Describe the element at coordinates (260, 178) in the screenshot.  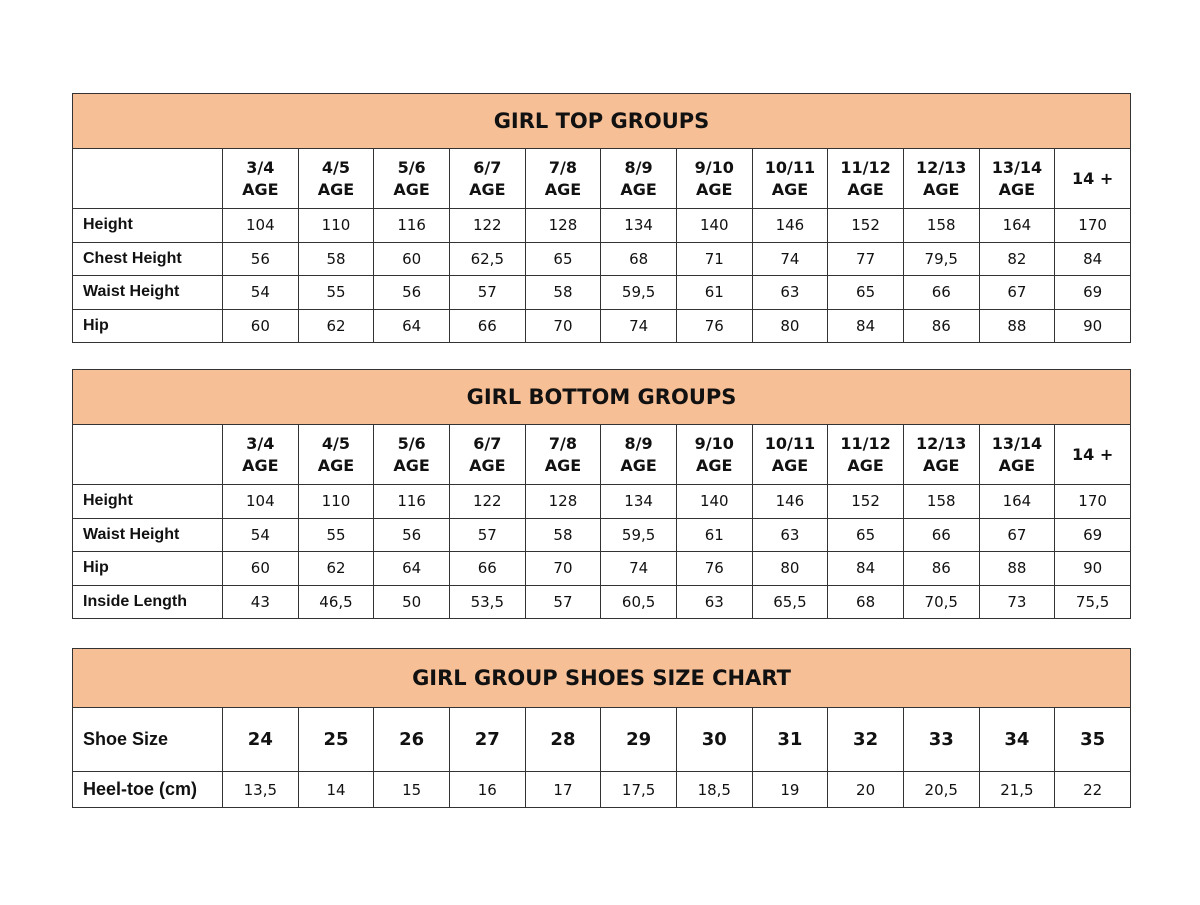
I see `column-header: 3/4 AGE` at that location.